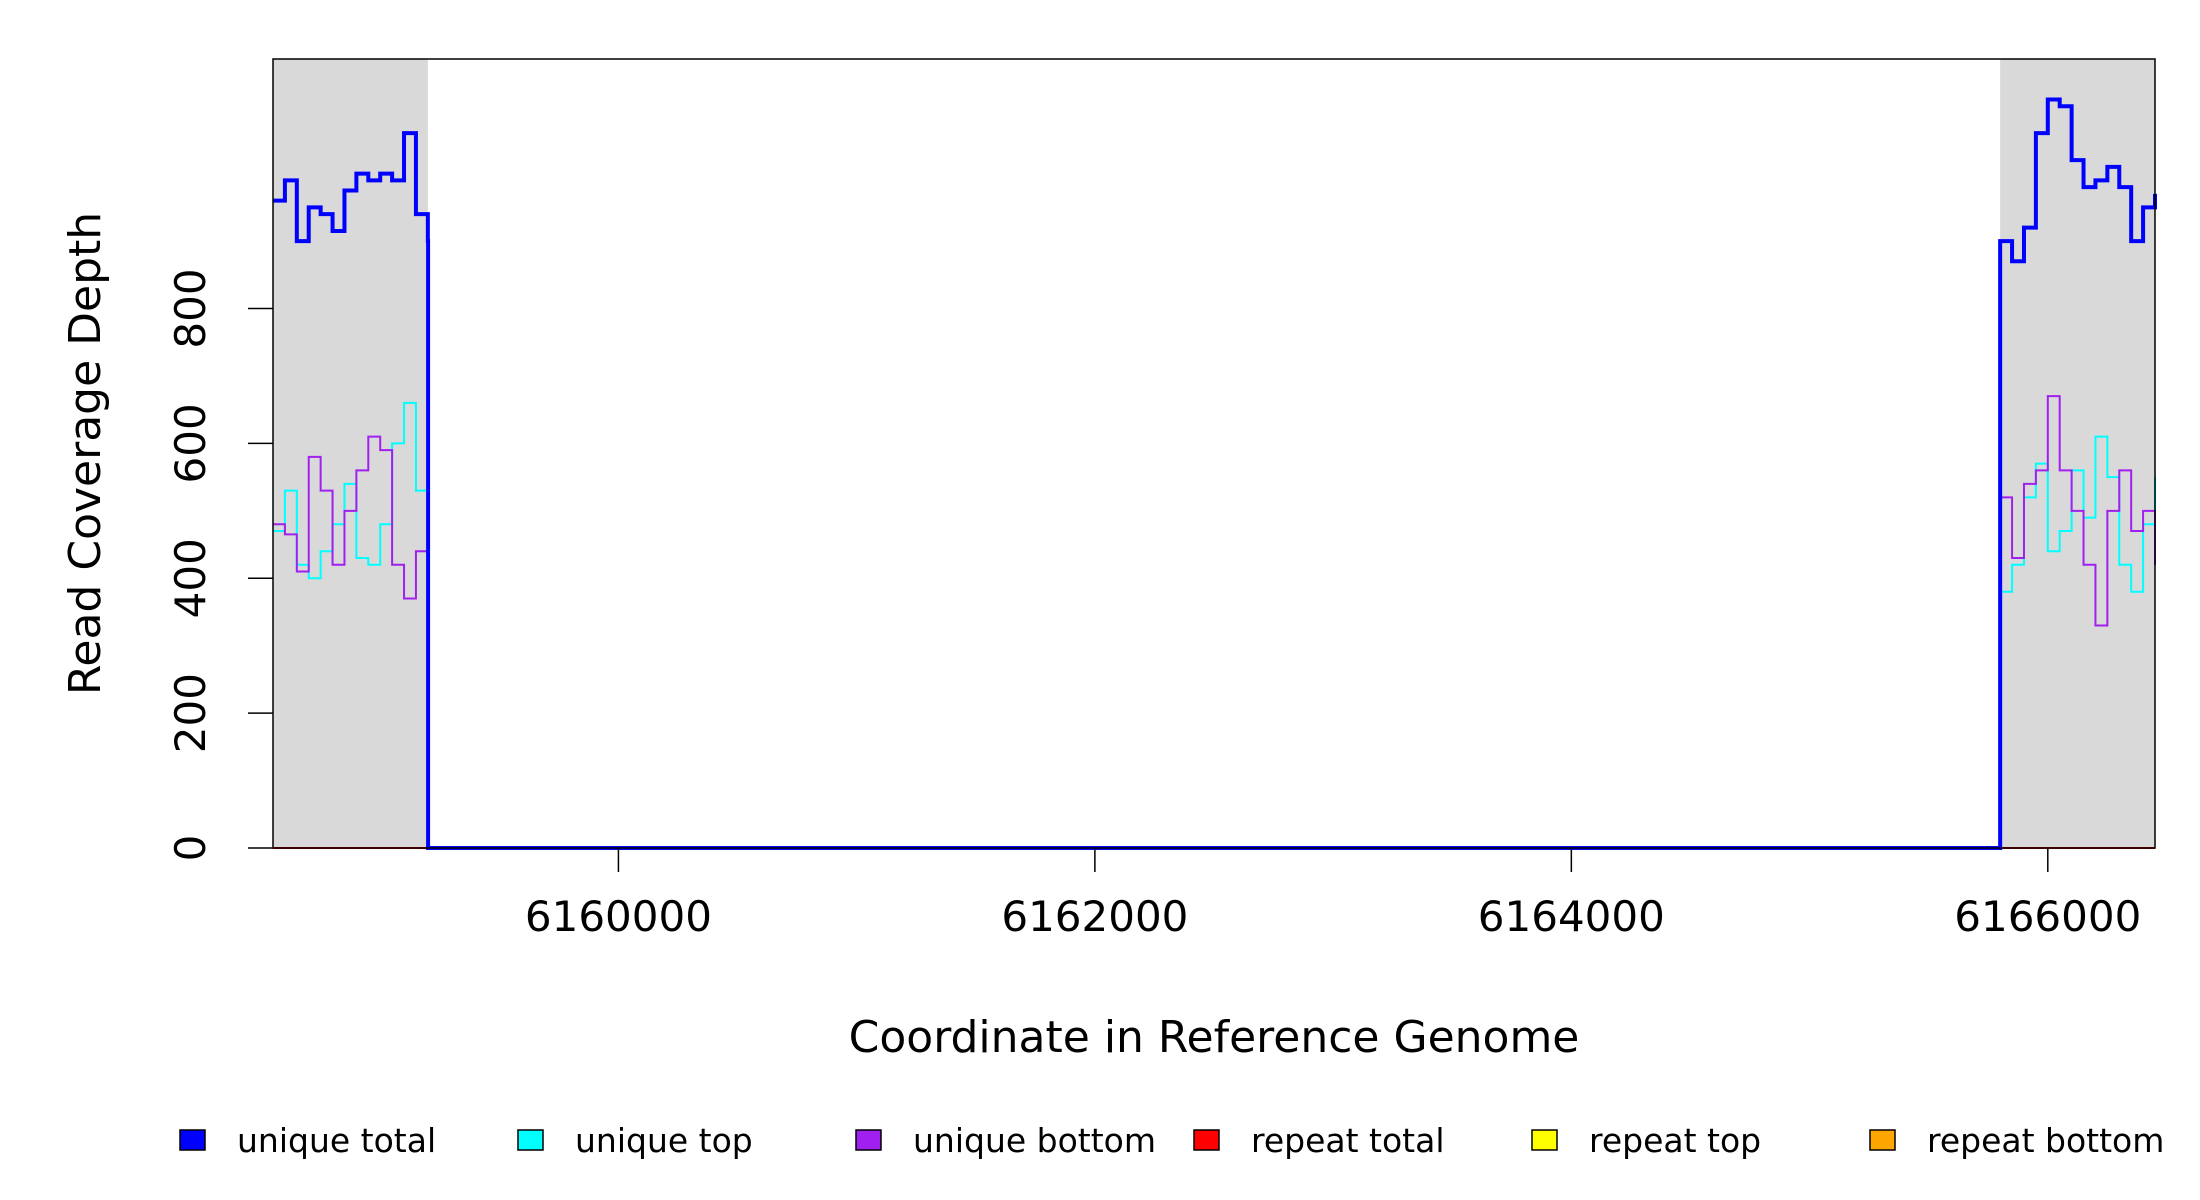 The width and height of the screenshot is (2200, 1200). What do you see at coordinates (1348, 1140) in the screenshot?
I see `legend-label: repeat total` at bounding box center [1348, 1140].